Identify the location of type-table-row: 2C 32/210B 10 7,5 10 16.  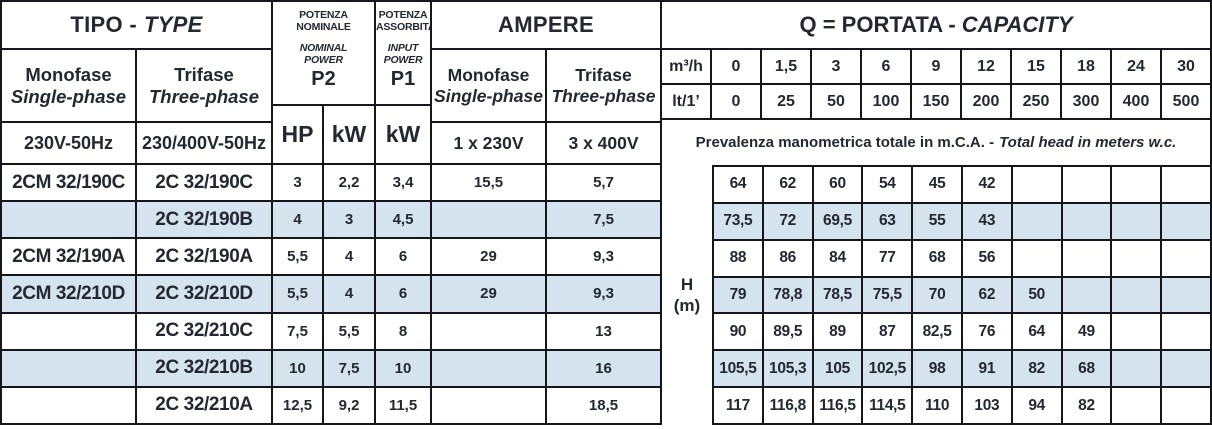
(331, 369).